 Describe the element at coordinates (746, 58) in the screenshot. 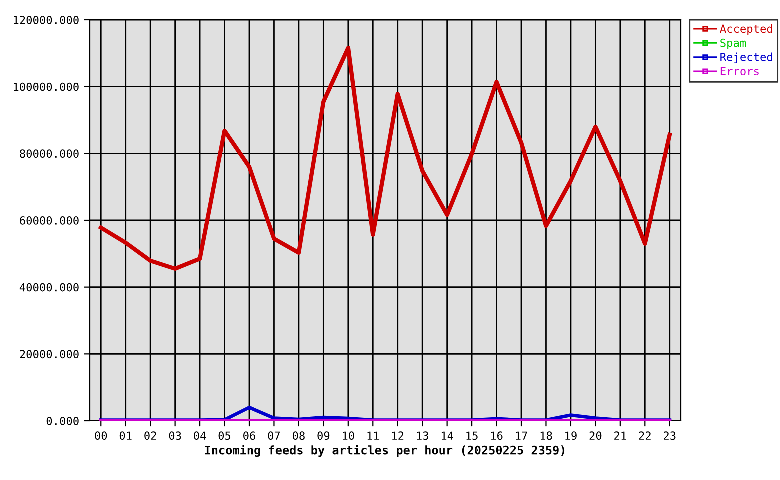

I see `legend-label: Rejected` at that location.